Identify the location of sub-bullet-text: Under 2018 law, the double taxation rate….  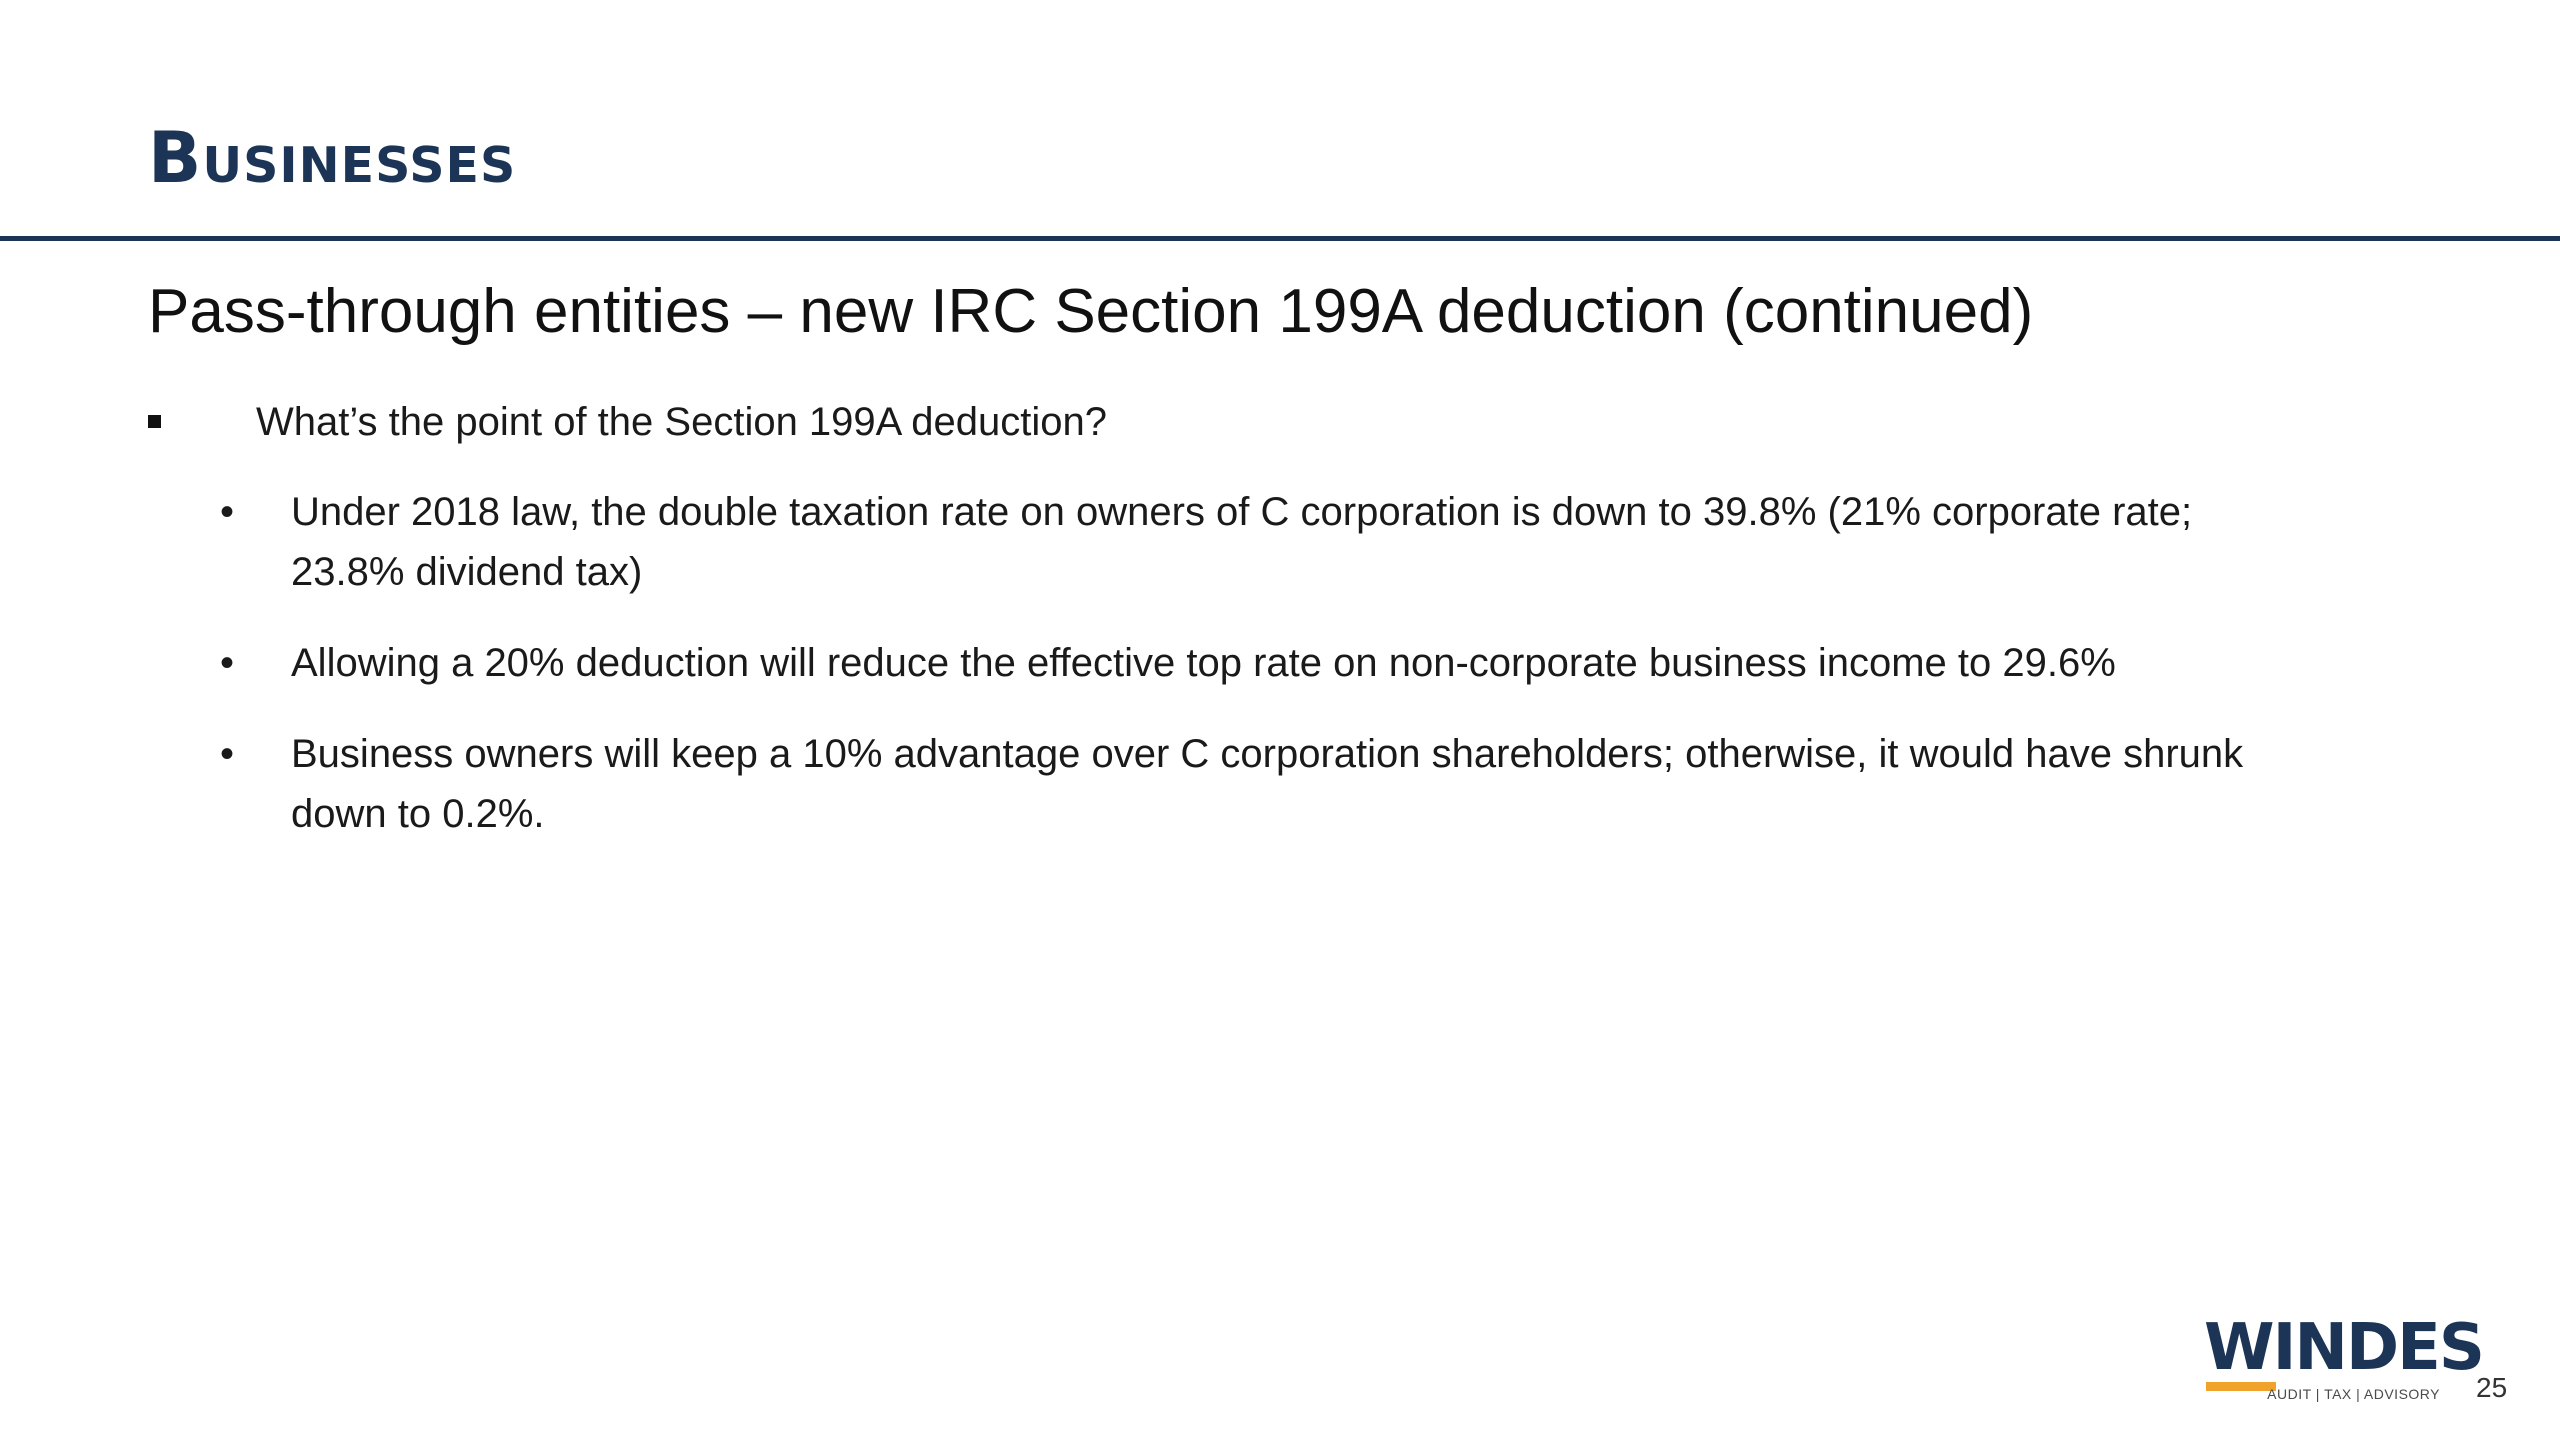
(1242, 542).